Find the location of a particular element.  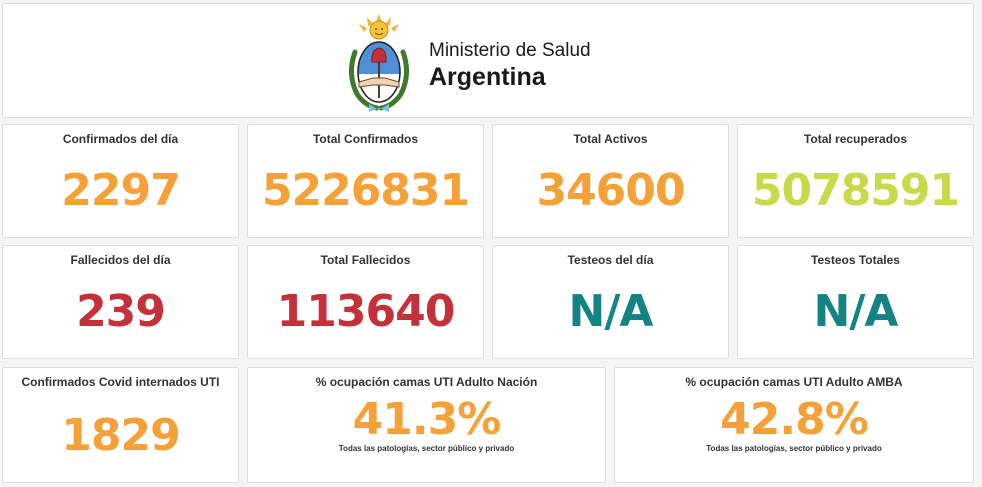

panel-value: 5078591 is located at coordinates (855, 190).